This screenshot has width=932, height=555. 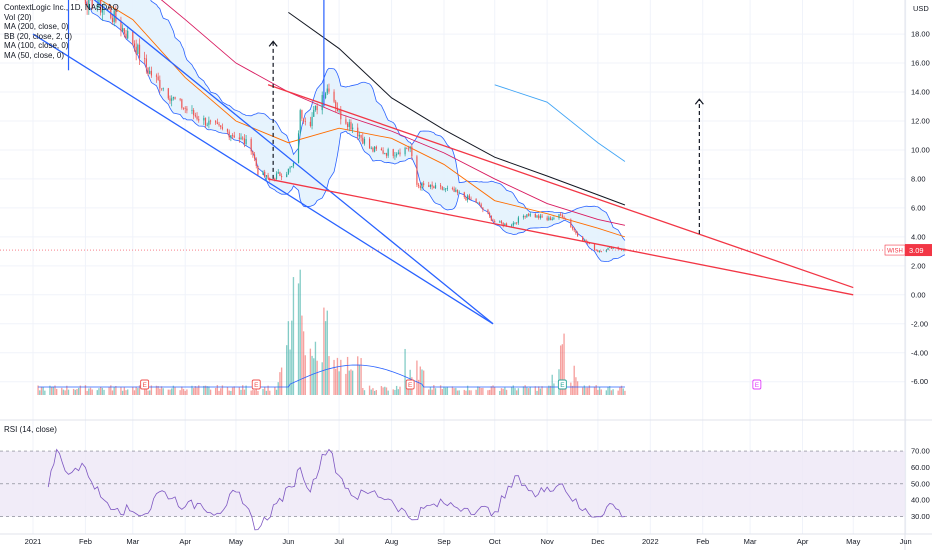 What do you see at coordinates (61, 7) in the screenshot?
I see `legend-symbol: ContextLogic Inc., 1D, NASDAQ` at bounding box center [61, 7].